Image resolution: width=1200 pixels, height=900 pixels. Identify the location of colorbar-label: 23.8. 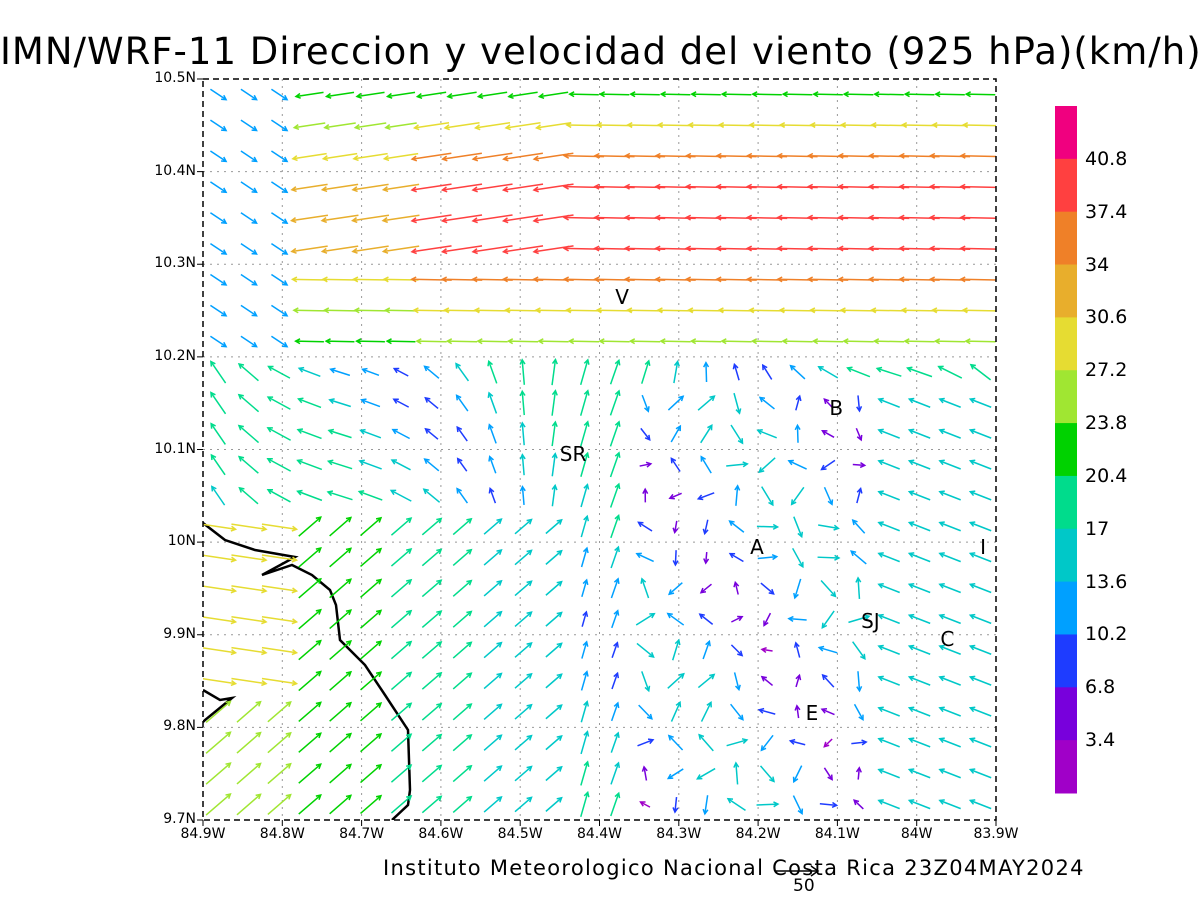
(1106, 423).